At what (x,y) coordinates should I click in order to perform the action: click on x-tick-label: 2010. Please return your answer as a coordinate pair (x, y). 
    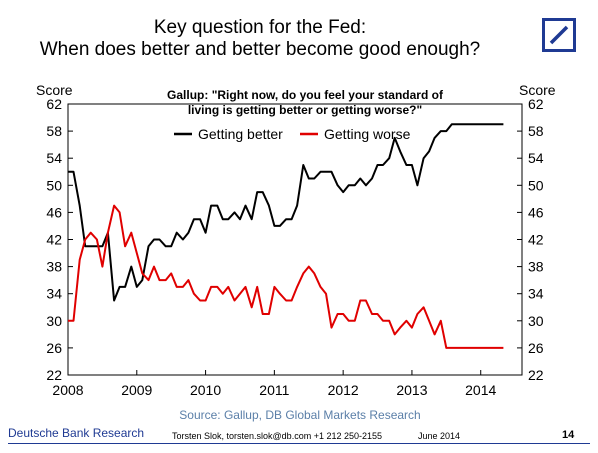
    Looking at the image, I should click on (205, 390).